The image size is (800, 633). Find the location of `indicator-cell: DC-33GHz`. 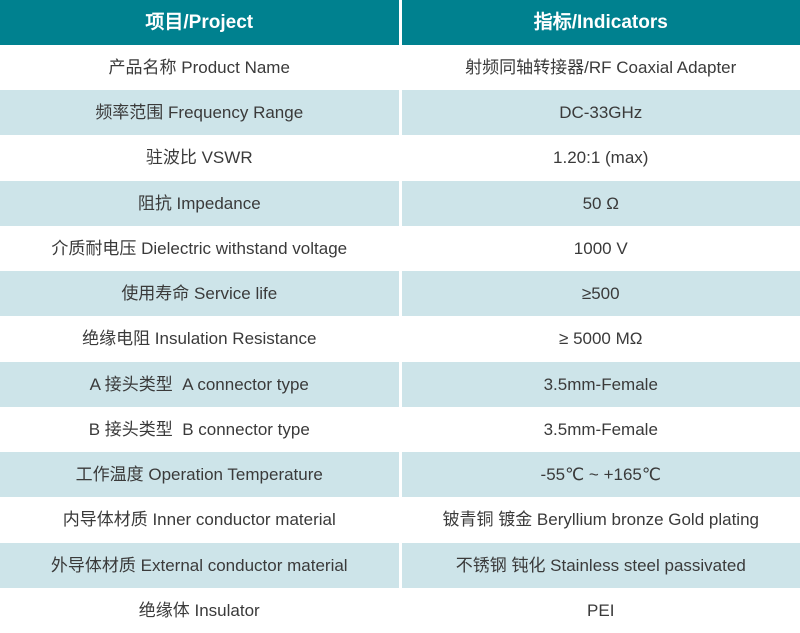

indicator-cell: DC-33GHz is located at coordinates (600, 113).